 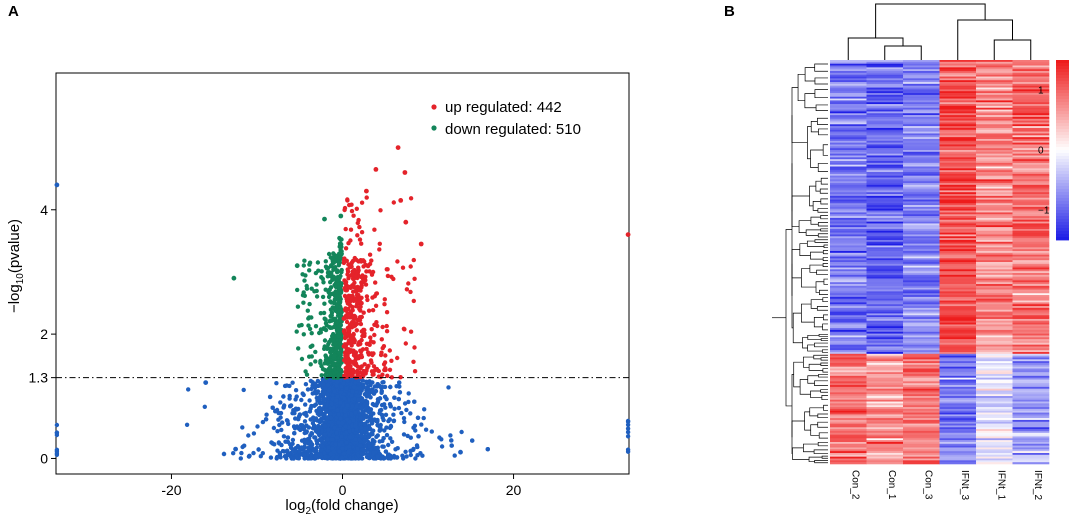 I want to click on ns-points, so click(x=342, y=418).